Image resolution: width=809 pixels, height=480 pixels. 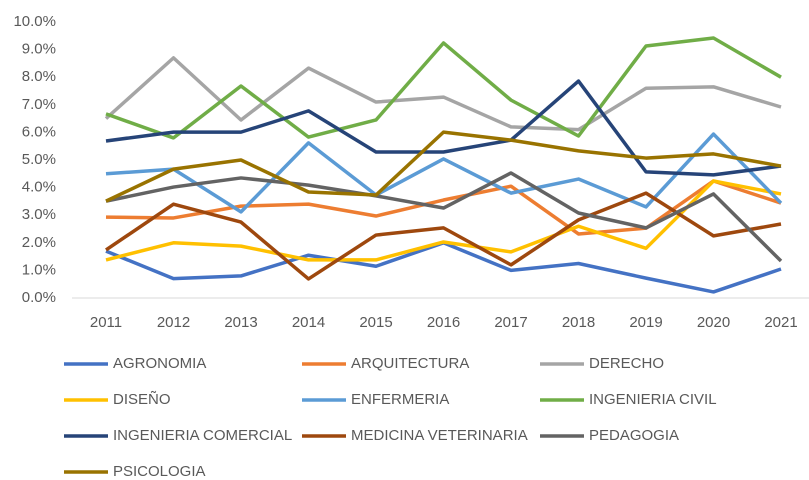 I want to click on y-tick-label: 9.0%, so click(x=39, y=49).